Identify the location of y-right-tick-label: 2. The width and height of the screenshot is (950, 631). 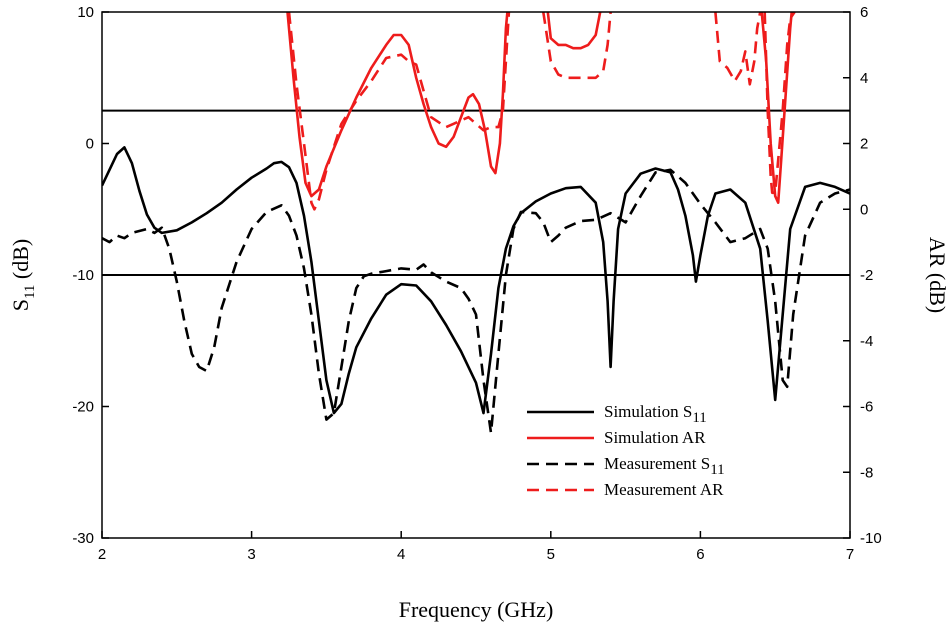
(864, 144).